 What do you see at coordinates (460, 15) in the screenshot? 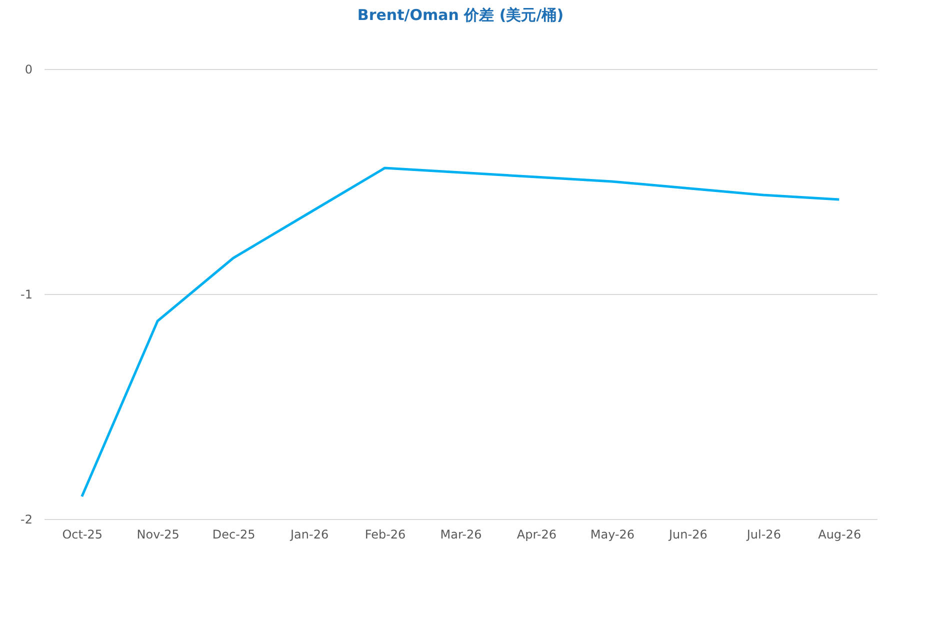
I see `chart-title: Brent/Oman 价差 (美元/桶)` at bounding box center [460, 15].